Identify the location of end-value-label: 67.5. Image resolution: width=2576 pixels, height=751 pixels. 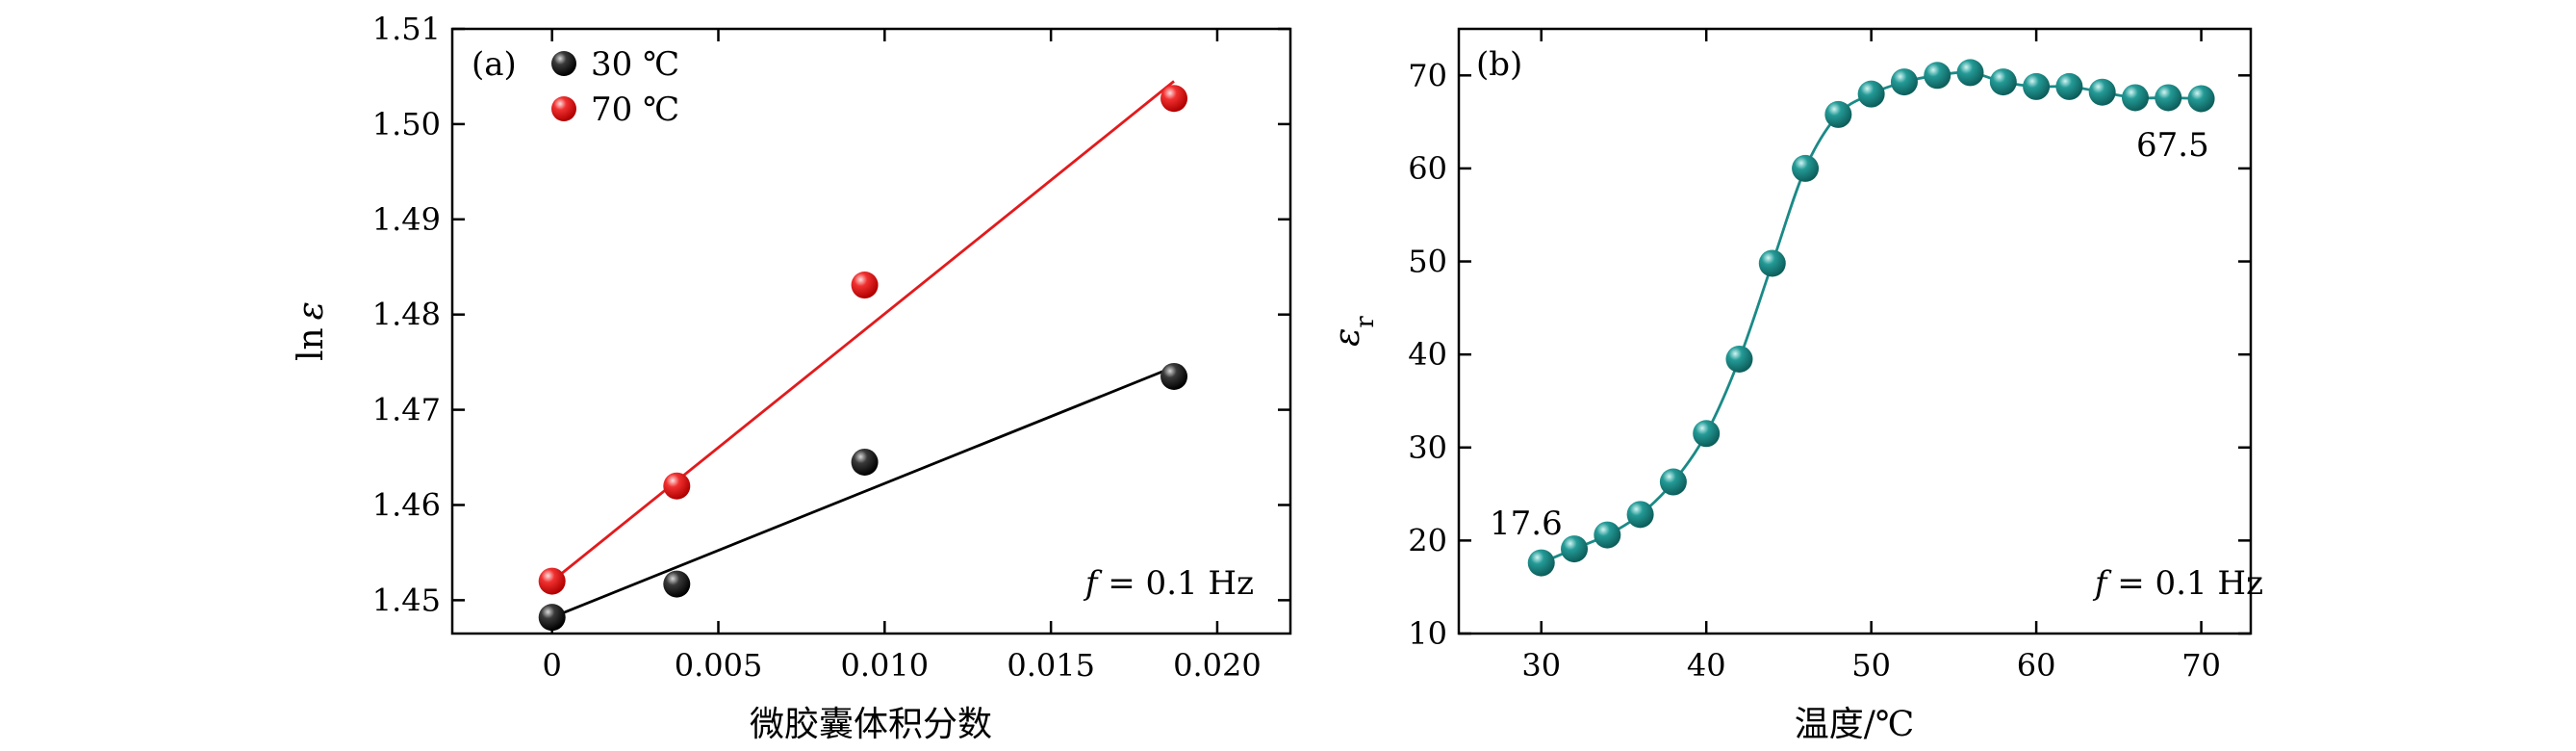
(2172, 145).